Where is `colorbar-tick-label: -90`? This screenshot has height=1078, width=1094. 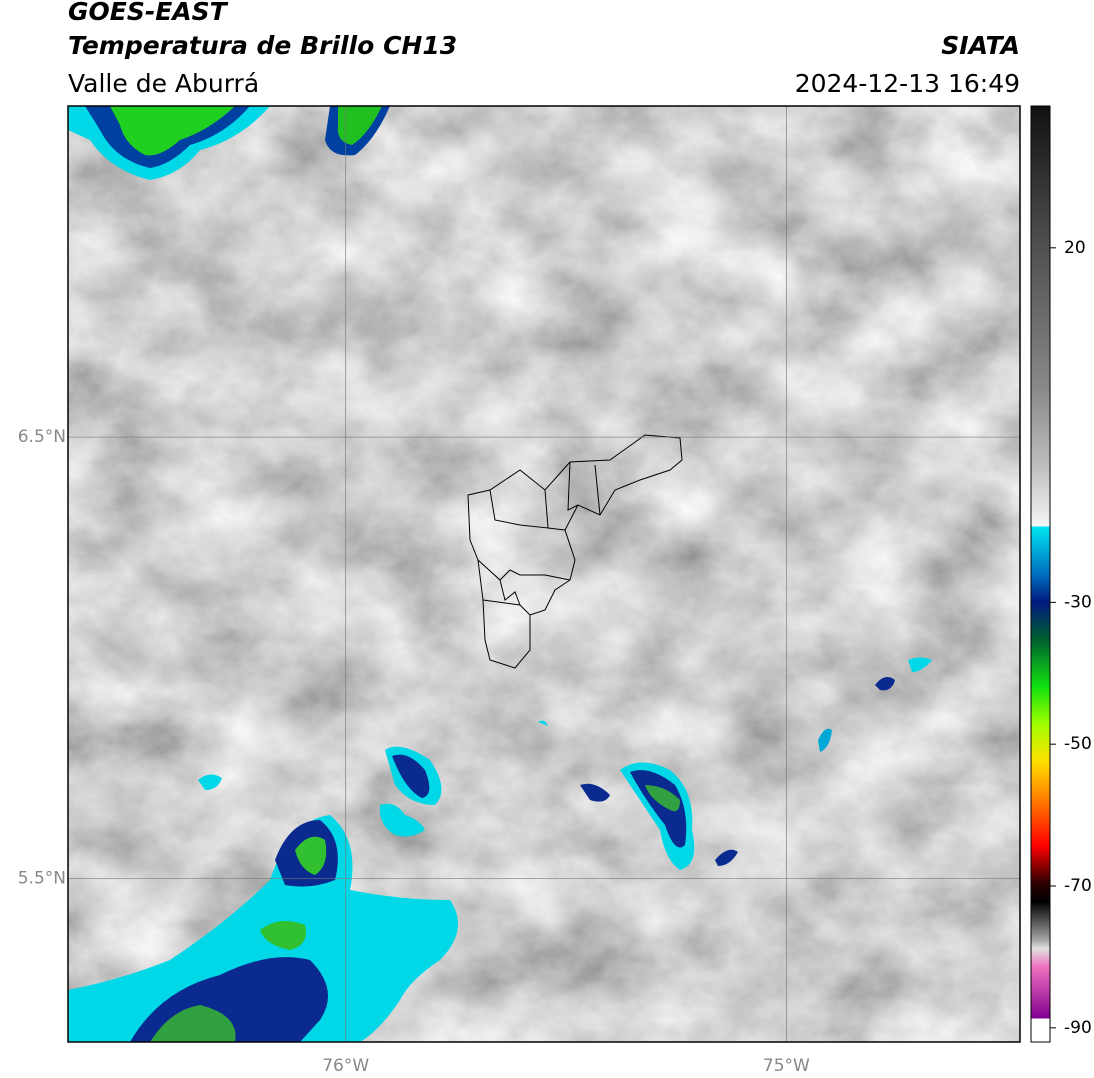 colorbar-tick-label: -90 is located at coordinates (1078, 1028).